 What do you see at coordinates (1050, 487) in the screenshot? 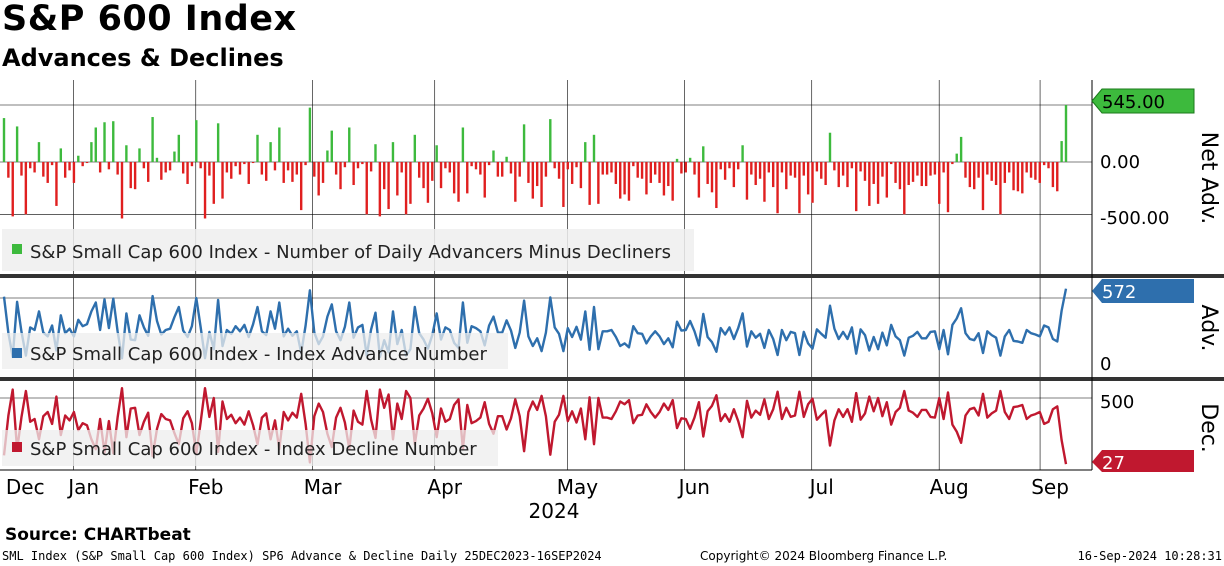
I see `x-tick-label: Sep` at bounding box center [1050, 487].